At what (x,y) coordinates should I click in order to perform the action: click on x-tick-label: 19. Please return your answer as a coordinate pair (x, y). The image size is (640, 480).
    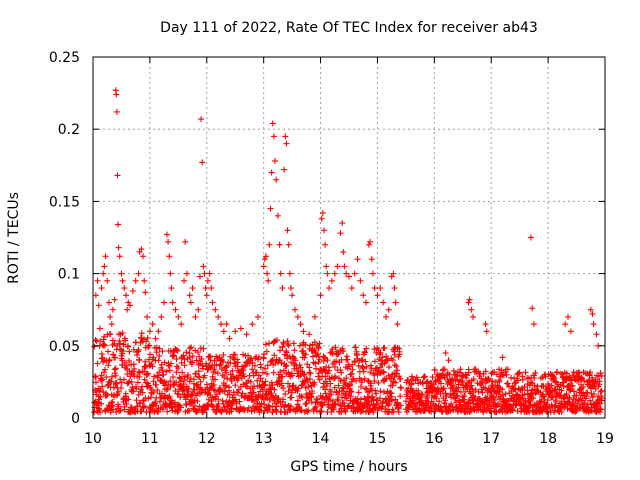
    Looking at the image, I should click on (605, 439).